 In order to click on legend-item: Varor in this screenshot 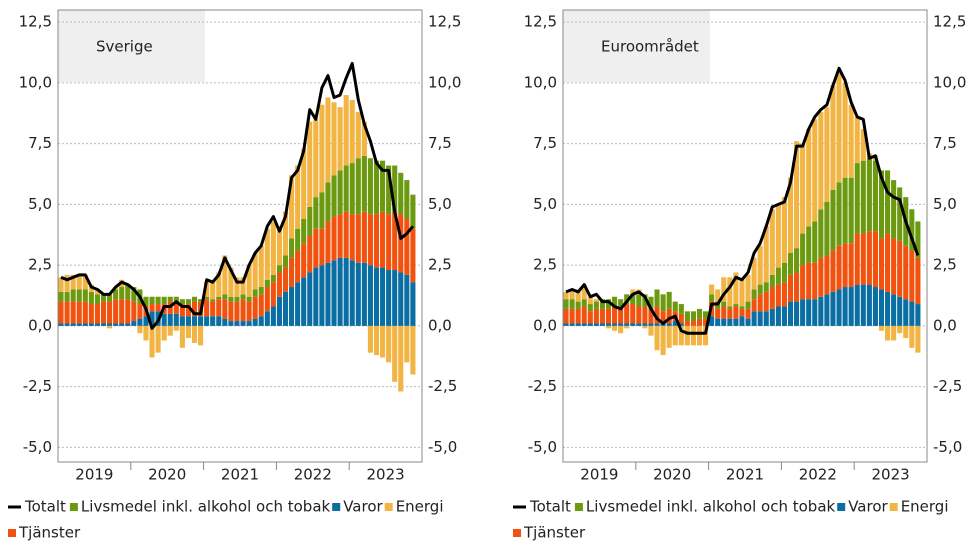, I will do `click(358, 507)`.